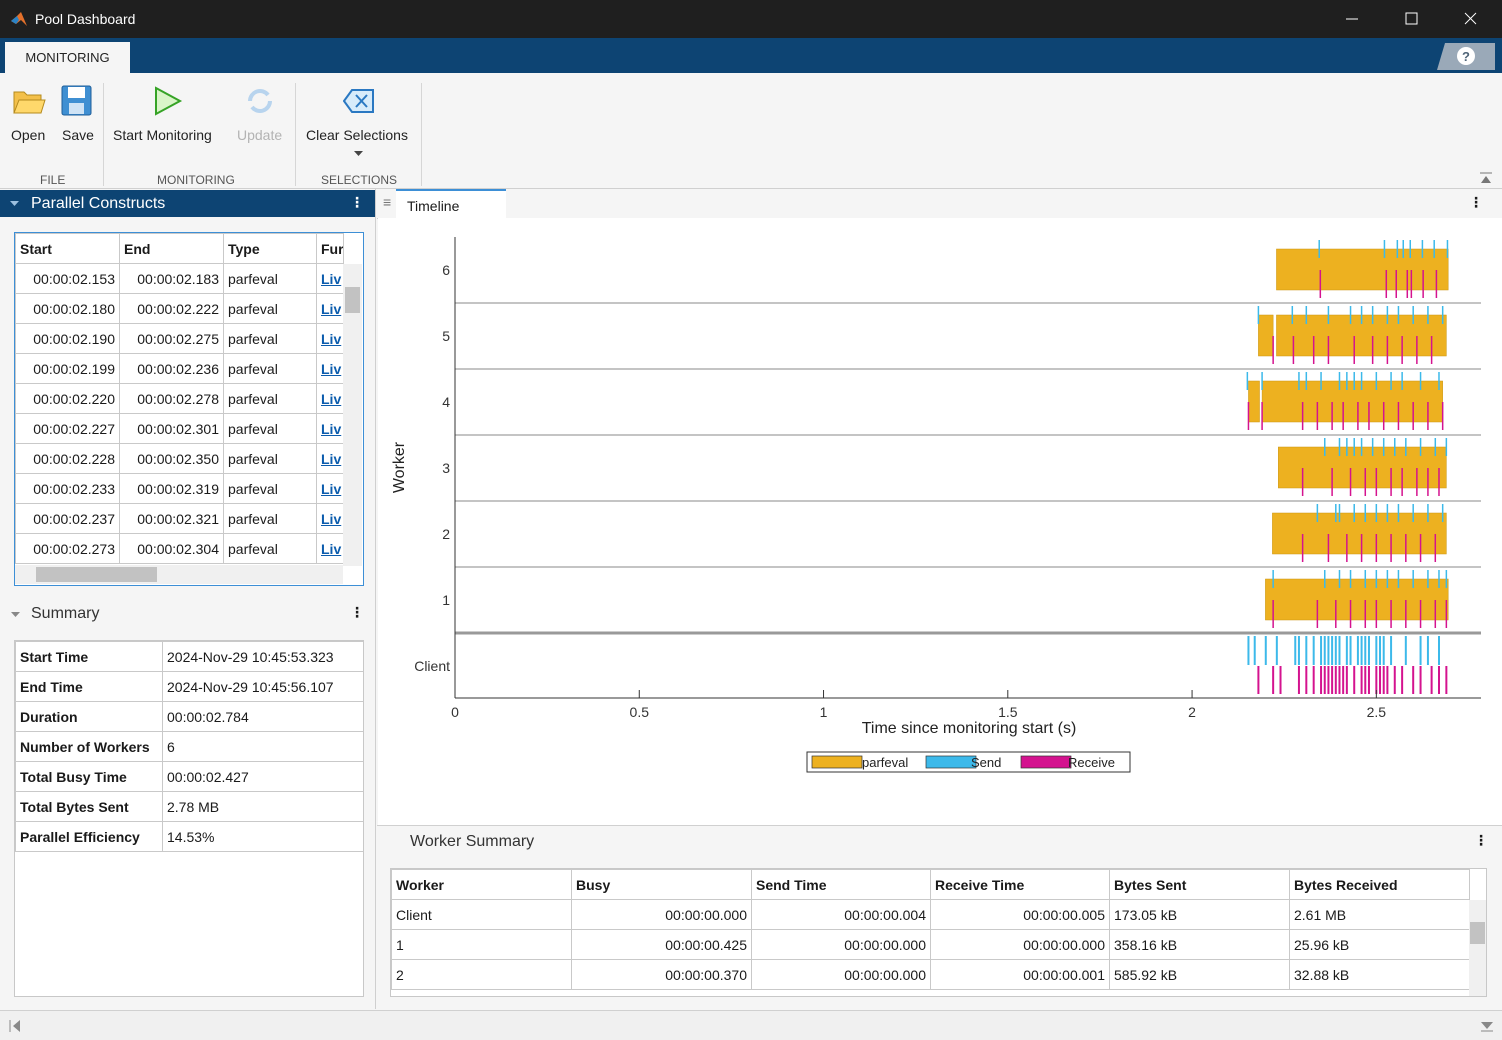 This screenshot has height=1040, width=1502. I want to click on column-header: Receive Time, so click(1020, 884).